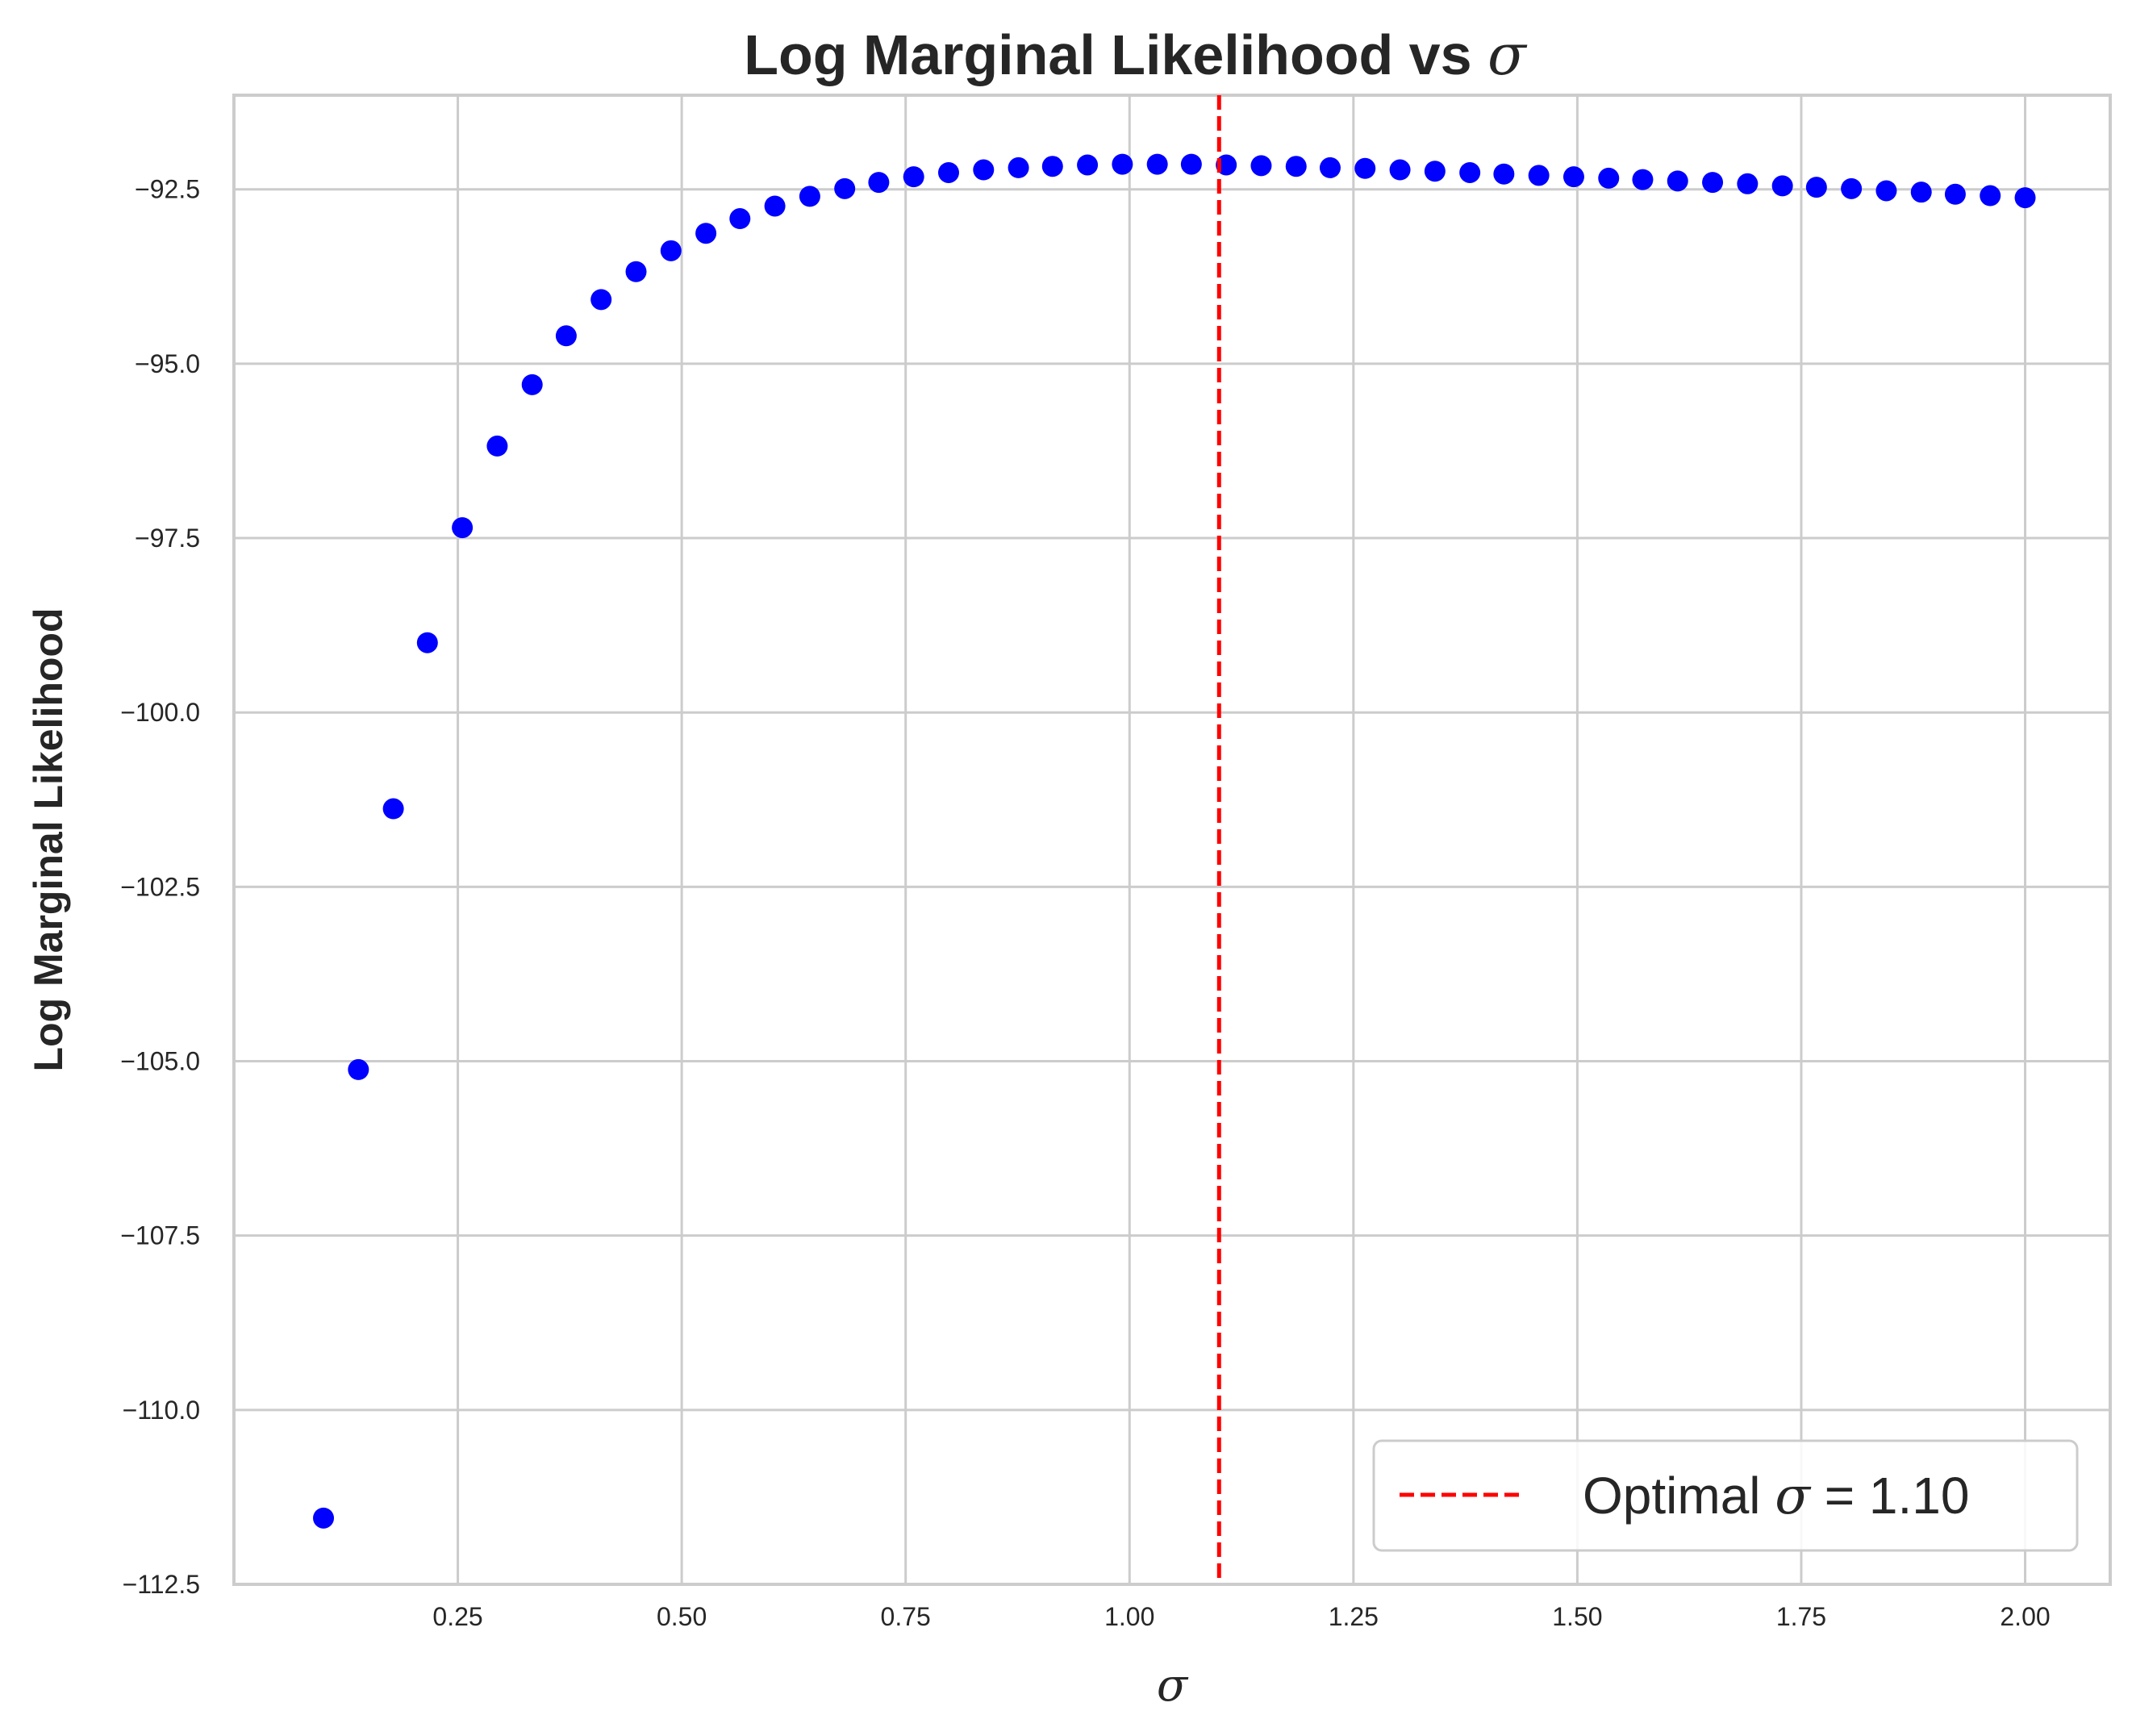 This screenshot has height=1736, width=2132. What do you see at coordinates (160, 1236) in the screenshot?
I see `y-tick-label: −107.5` at bounding box center [160, 1236].